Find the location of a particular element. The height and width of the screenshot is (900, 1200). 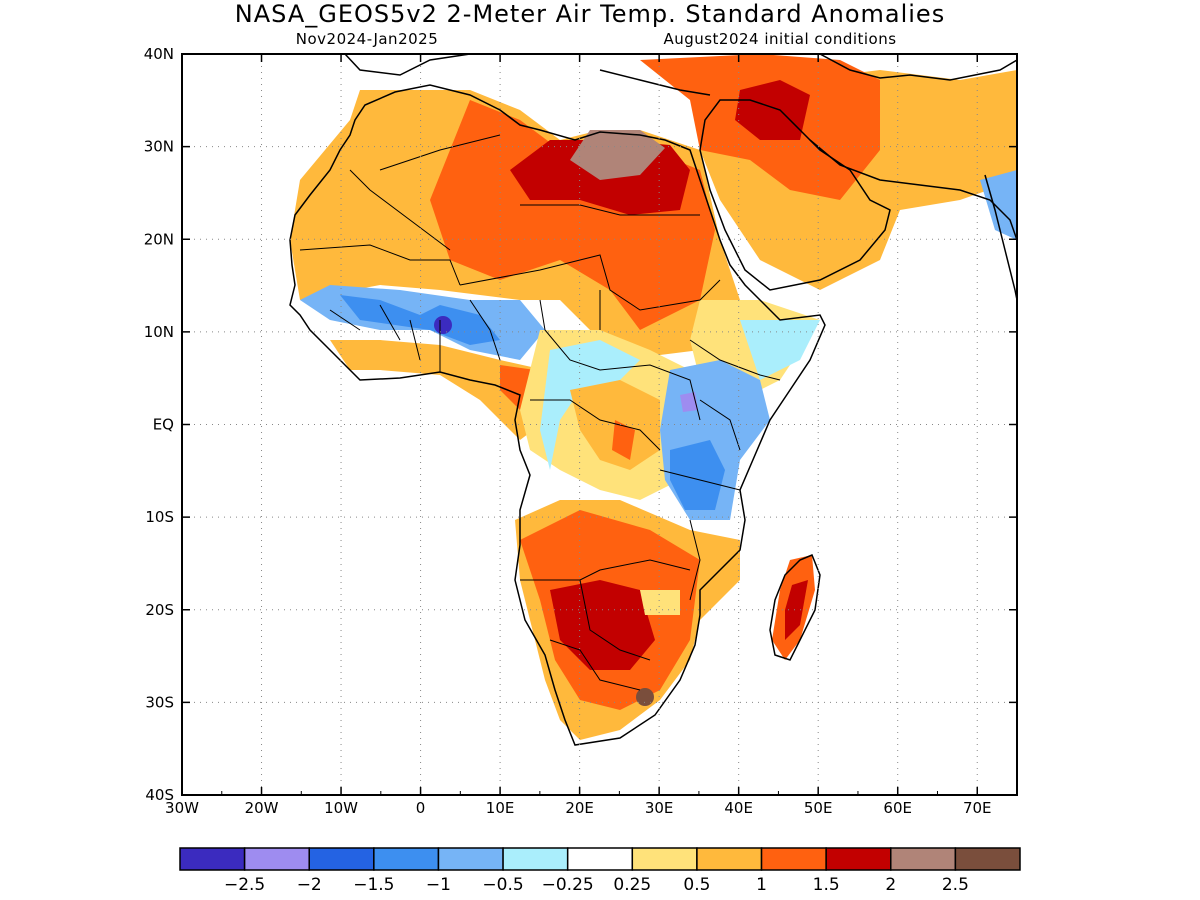

x-tick-label: 40E is located at coordinates (738, 808).